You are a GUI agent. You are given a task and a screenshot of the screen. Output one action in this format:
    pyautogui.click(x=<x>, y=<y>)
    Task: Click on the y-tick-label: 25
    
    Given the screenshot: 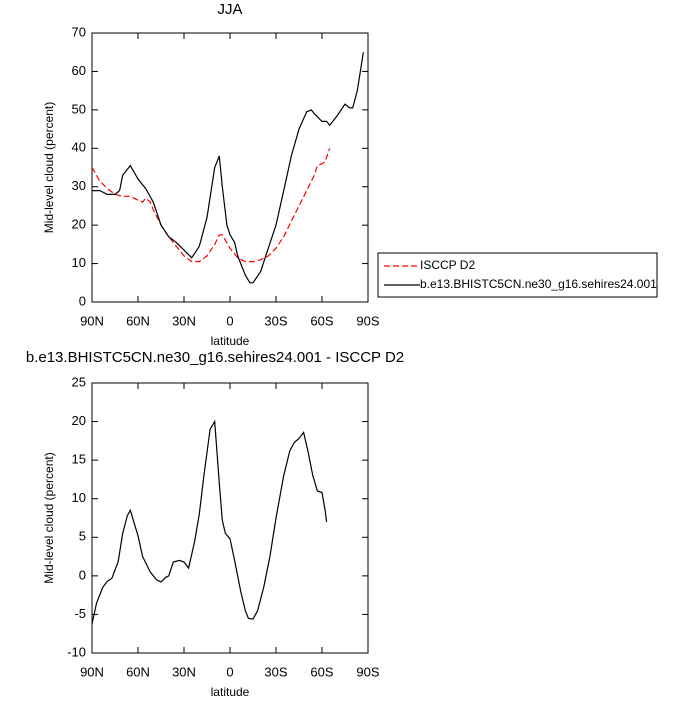 What is the action you would take?
    pyautogui.click(x=79, y=381)
    